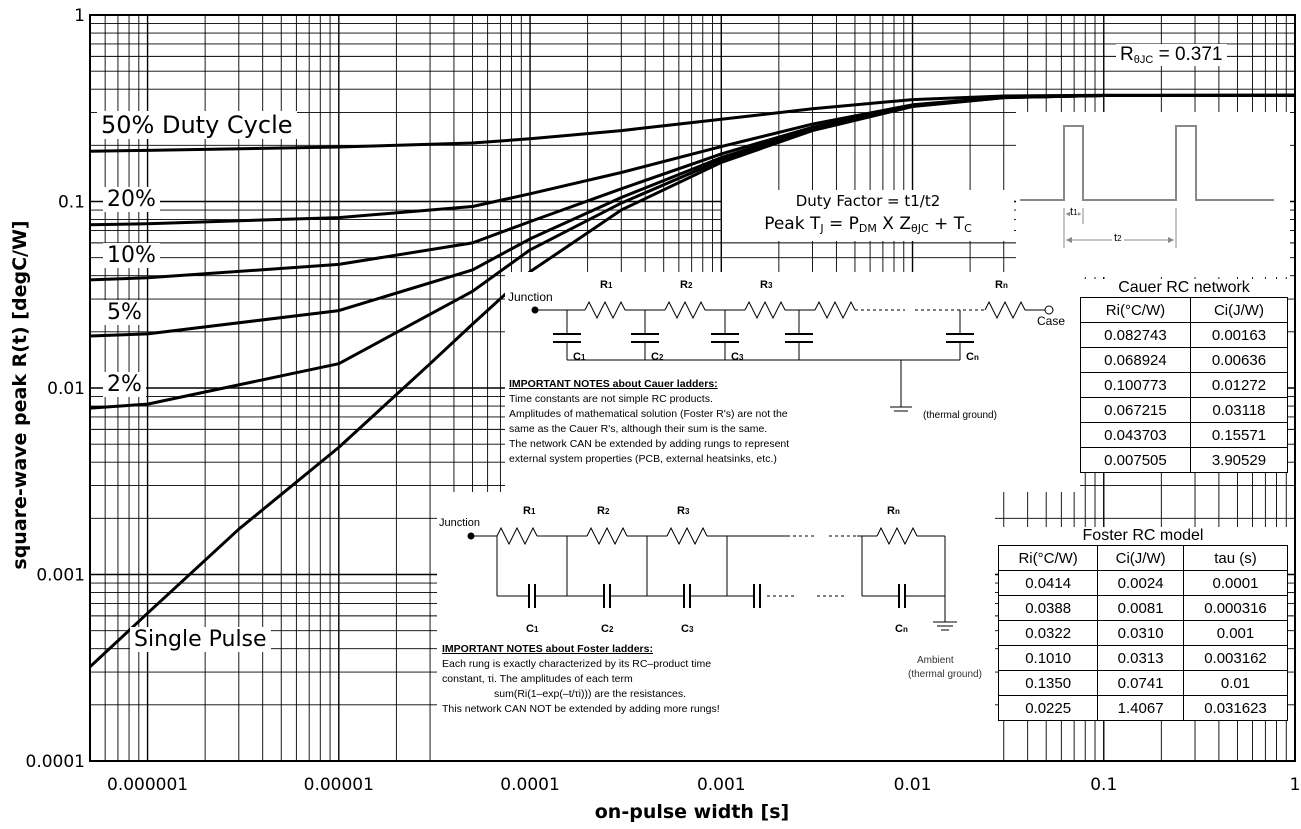  Describe the element at coordinates (79, 16) in the screenshot. I see `y-tick-label: 1` at that location.